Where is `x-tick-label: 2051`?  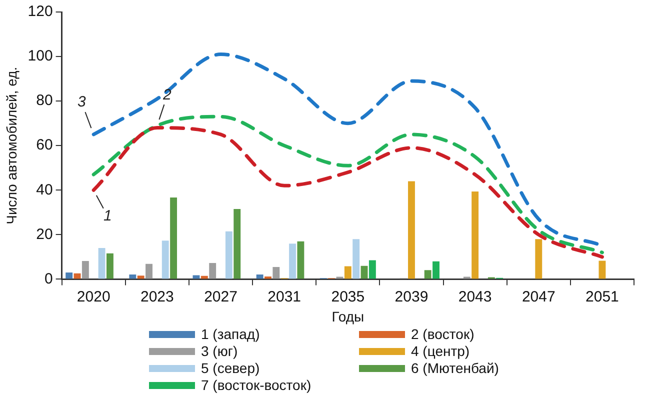
x-tick-label: 2051 is located at coordinates (602, 297).